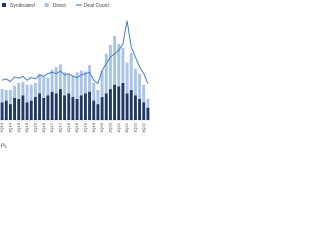  I want to click on x-tick-label: 3Q21, so click(126, 127).